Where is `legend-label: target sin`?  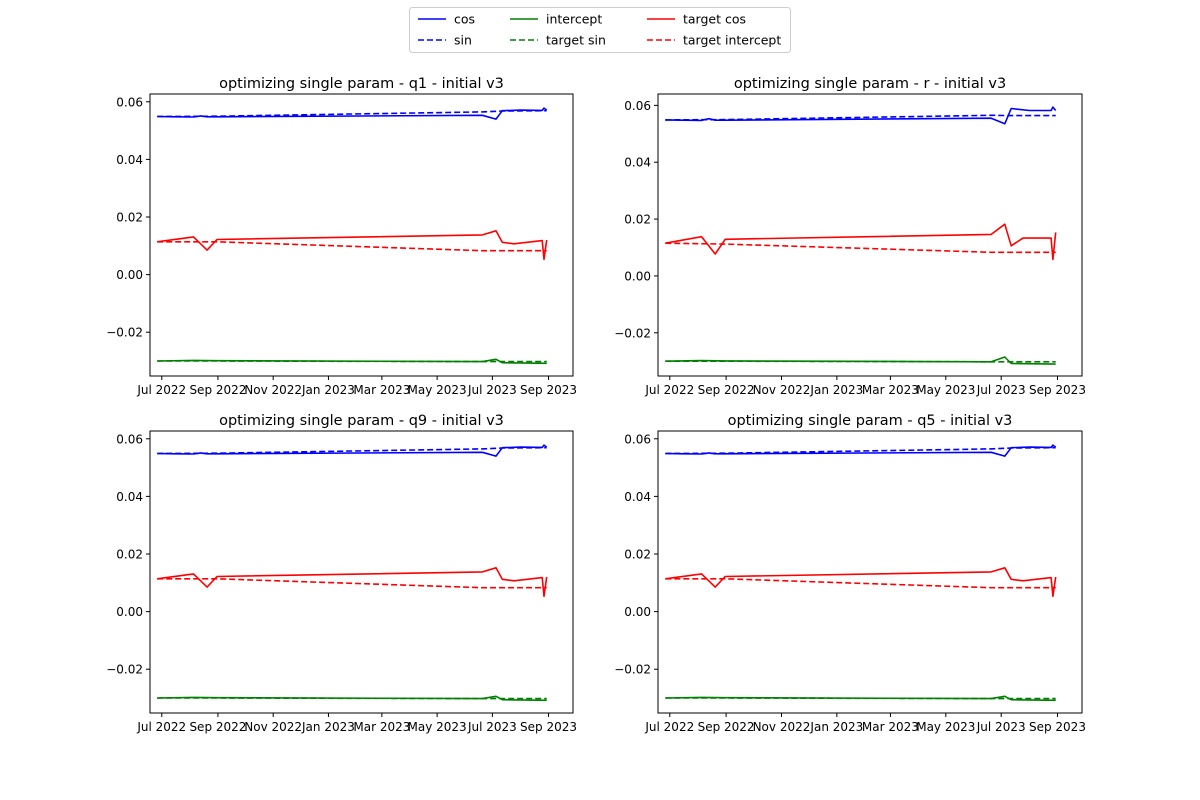 legend-label: target sin is located at coordinates (576, 40).